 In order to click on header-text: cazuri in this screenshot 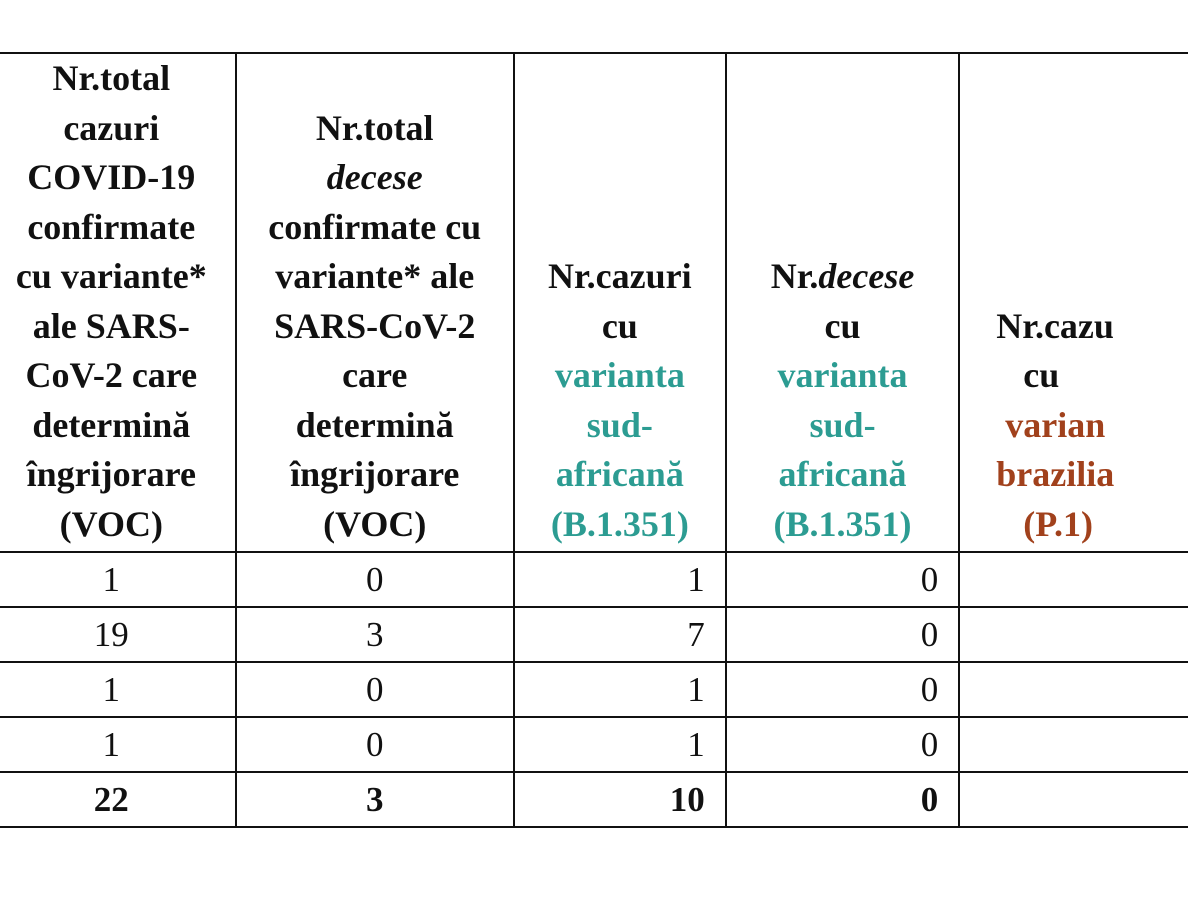, I will do `click(111, 127)`.